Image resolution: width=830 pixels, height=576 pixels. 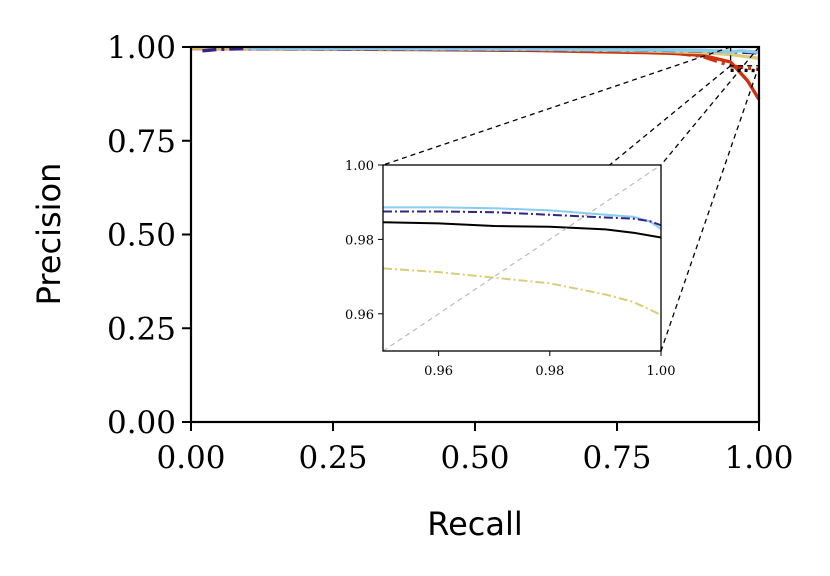 I want to click on x-tick-label: 1.00, so click(x=758, y=458).